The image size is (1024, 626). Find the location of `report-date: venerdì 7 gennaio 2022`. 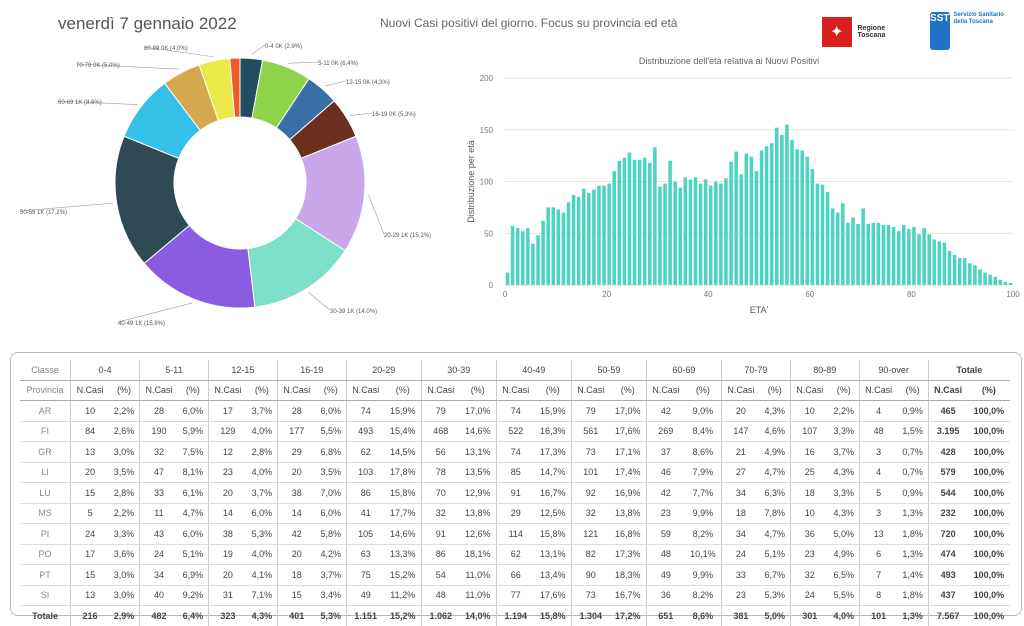

report-date: venerdì 7 gennaio 2022 is located at coordinates (147, 23).